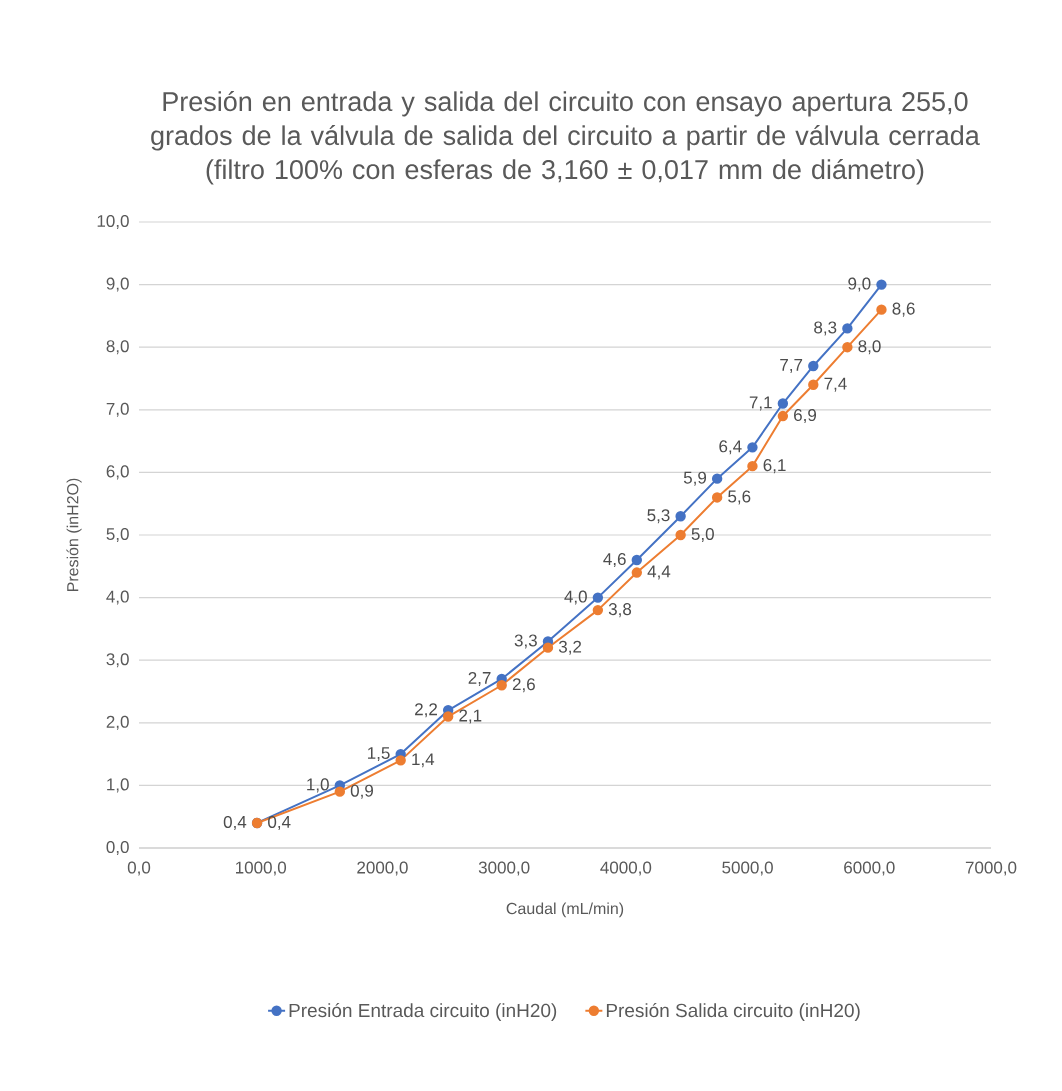  Describe the element at coordinates (470, 716) in the screenshot. I see `data-label: 2,1` at that location.